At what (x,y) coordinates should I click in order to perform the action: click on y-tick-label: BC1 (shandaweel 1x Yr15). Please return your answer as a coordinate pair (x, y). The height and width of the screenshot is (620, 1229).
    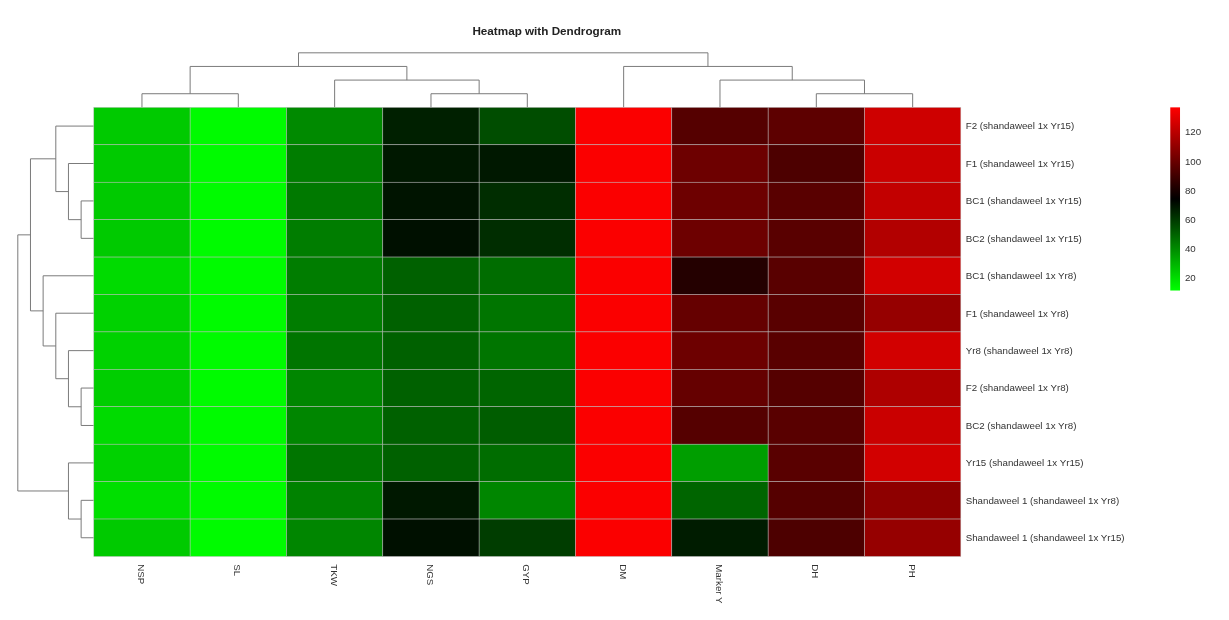
    Looking at the image, I should click on (1023, 201).